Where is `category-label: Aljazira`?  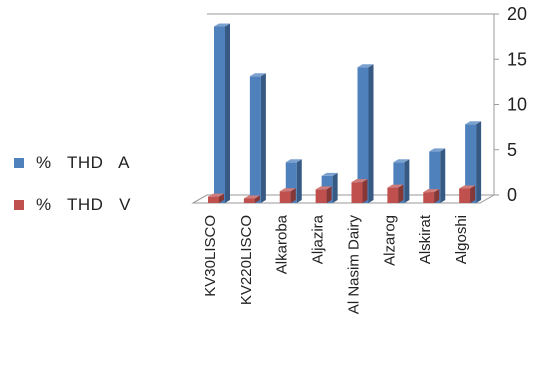 category-label: Aljazira is located at coordinates (318, 239).